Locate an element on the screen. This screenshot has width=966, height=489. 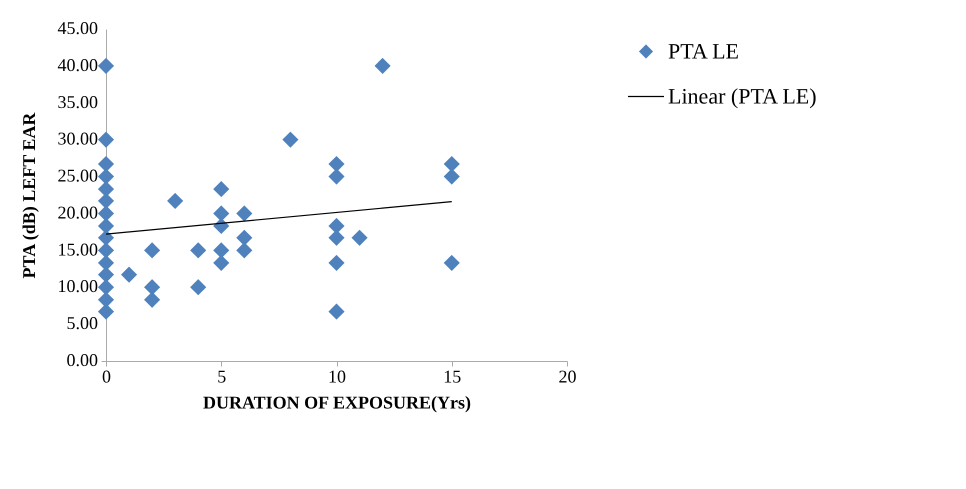
legend-label: Linear (PTA LE) is located at coordinates (742, 96).